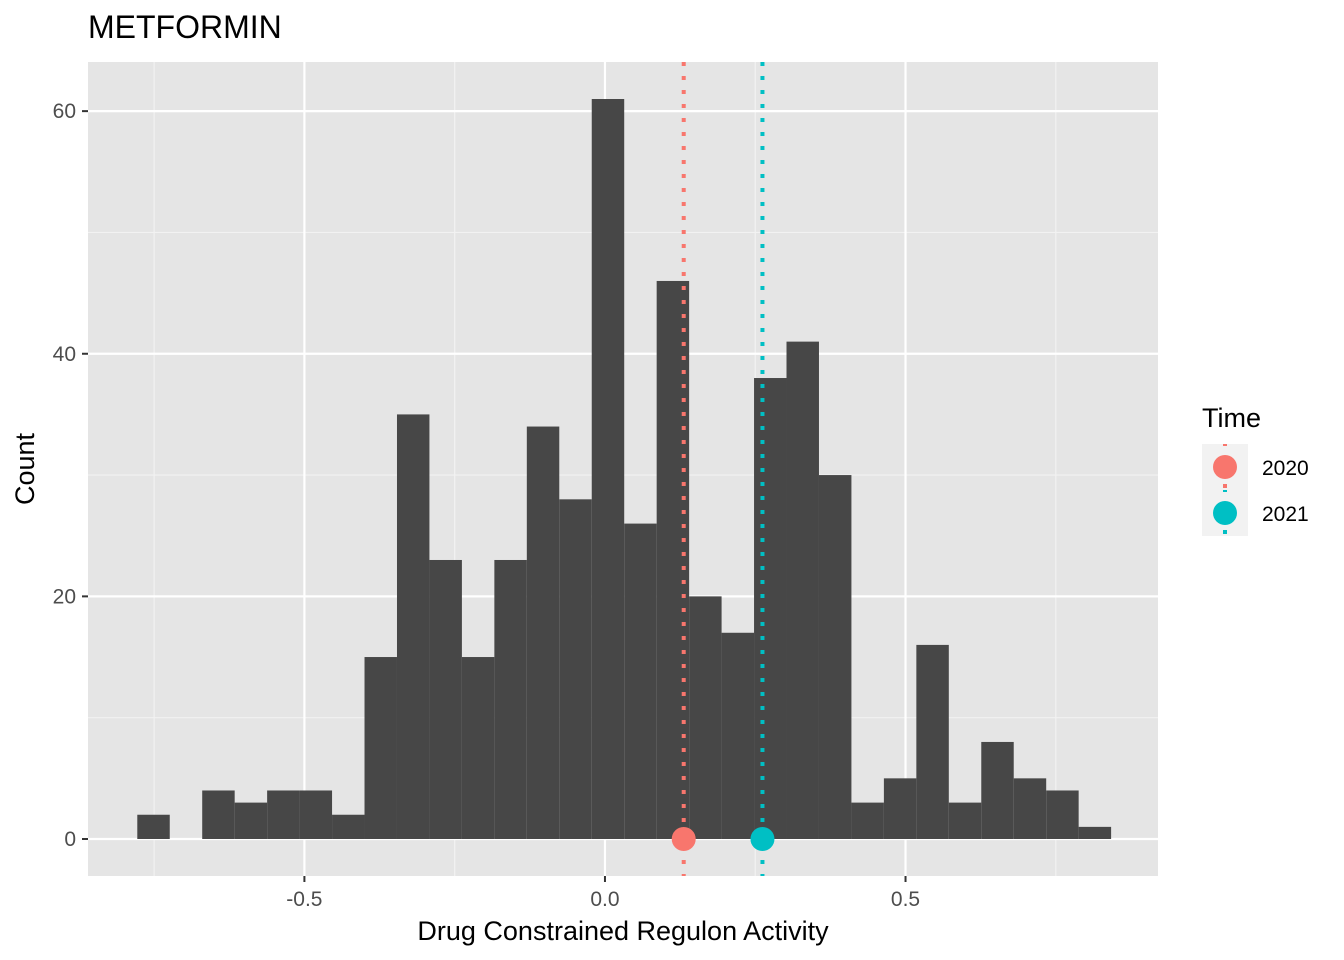  What do you see at coordinates (723, 469) in the screenshot?
I see `reference-lines` at bounding box center [723, 469].